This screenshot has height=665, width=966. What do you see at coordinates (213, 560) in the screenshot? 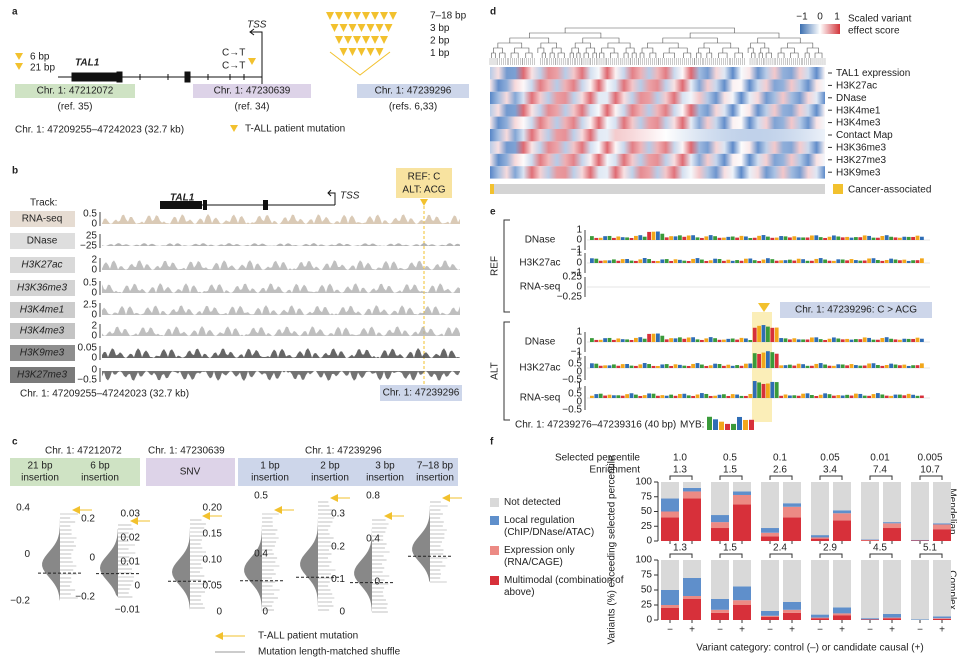
I see `group-tick: 0.10` at bounding box center [213, 560].